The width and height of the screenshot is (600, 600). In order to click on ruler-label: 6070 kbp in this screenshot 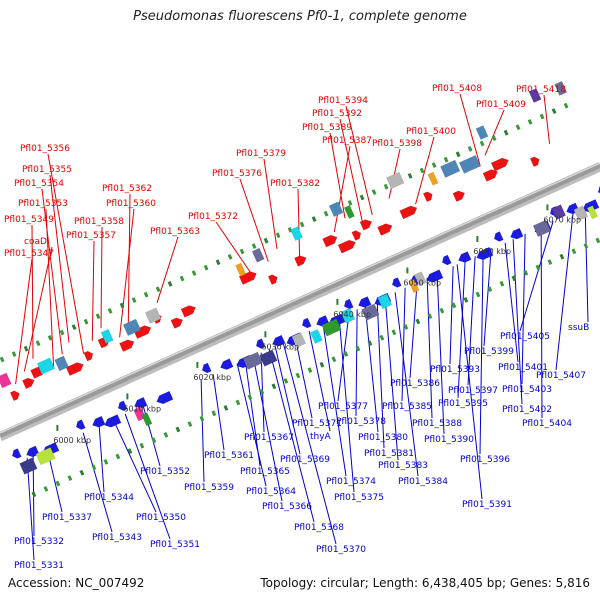, I will do `click(562, 219)`.